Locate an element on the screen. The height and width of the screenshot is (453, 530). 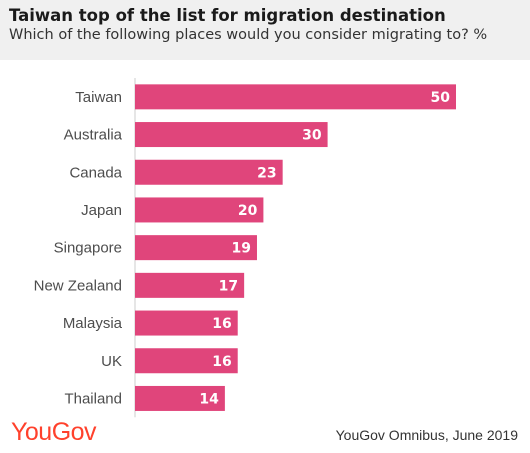
data-label: 30 is located at coordinates (312, 136).